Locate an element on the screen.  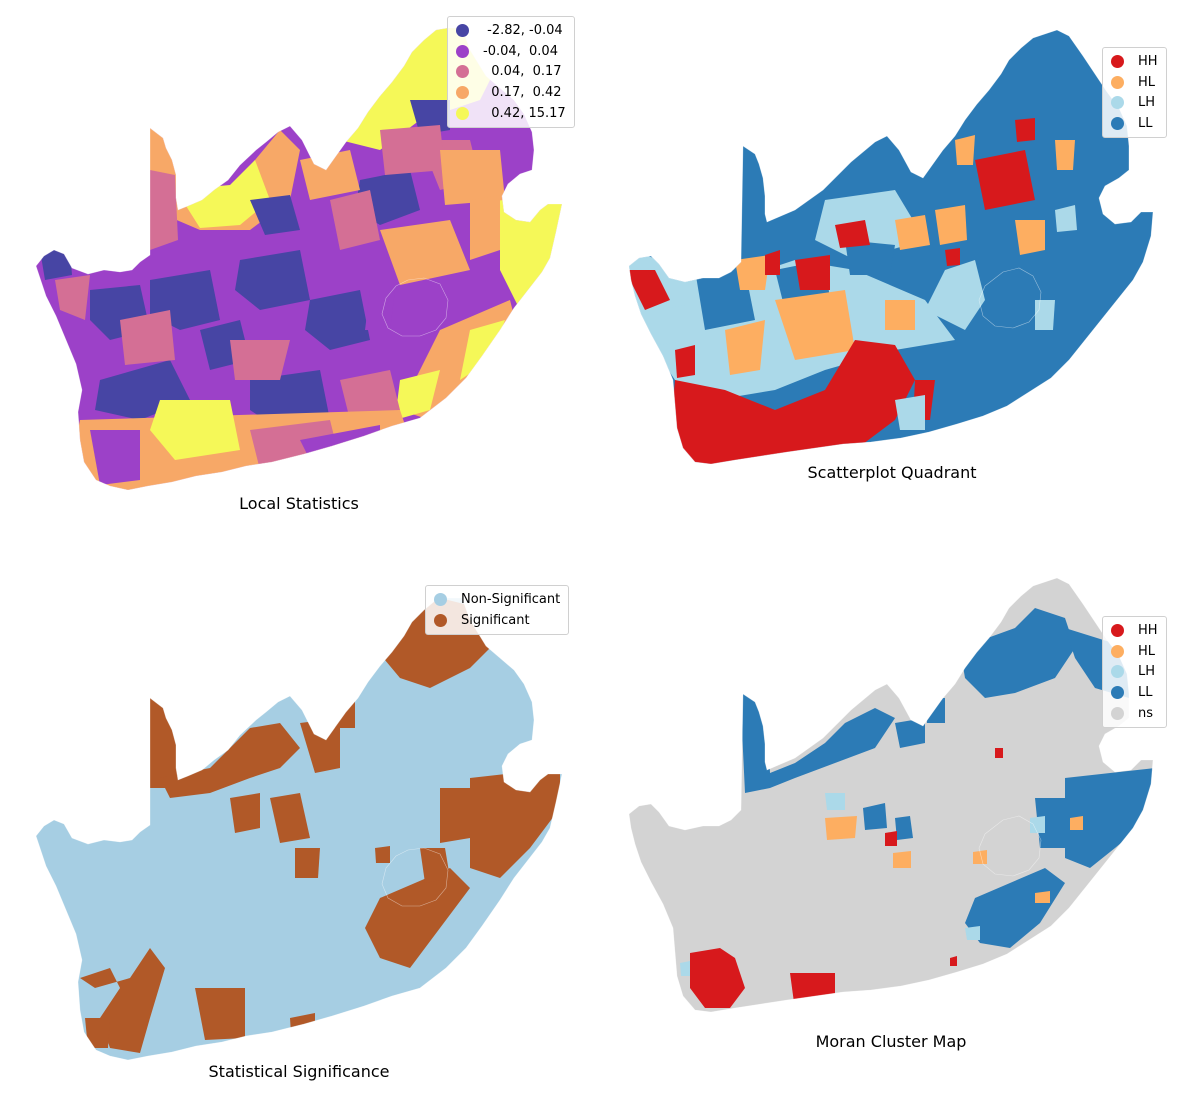
legend-item: -2.82, -0.04 is located at coordinates (511, 30).